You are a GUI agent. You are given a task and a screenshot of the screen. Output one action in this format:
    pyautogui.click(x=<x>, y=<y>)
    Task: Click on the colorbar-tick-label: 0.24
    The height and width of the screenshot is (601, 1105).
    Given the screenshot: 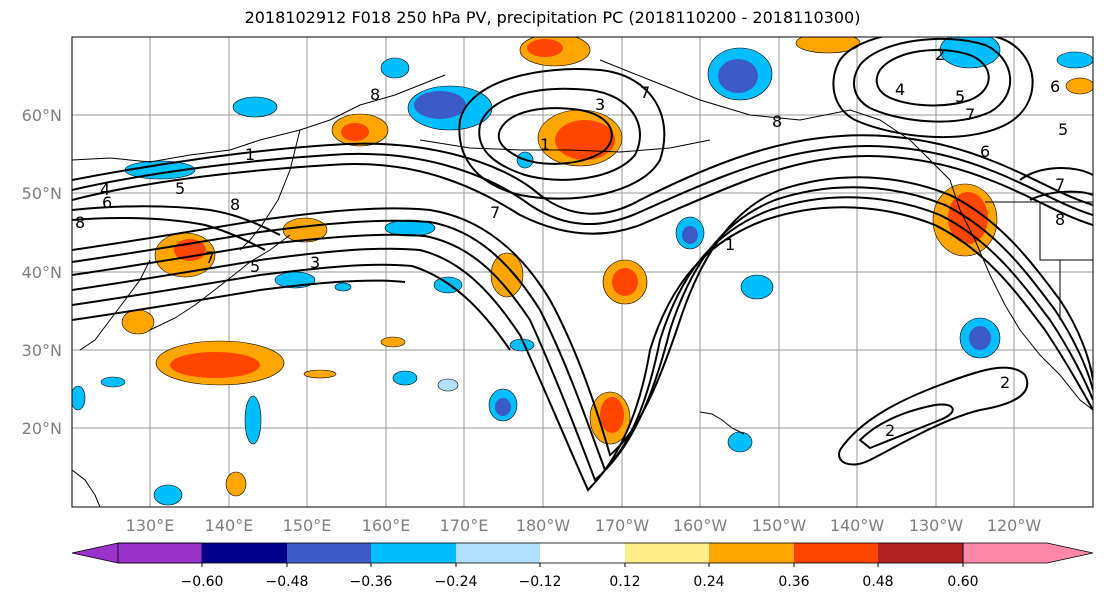 What is the action you would take?
    pyautogui.click(x=708, y=582)
    